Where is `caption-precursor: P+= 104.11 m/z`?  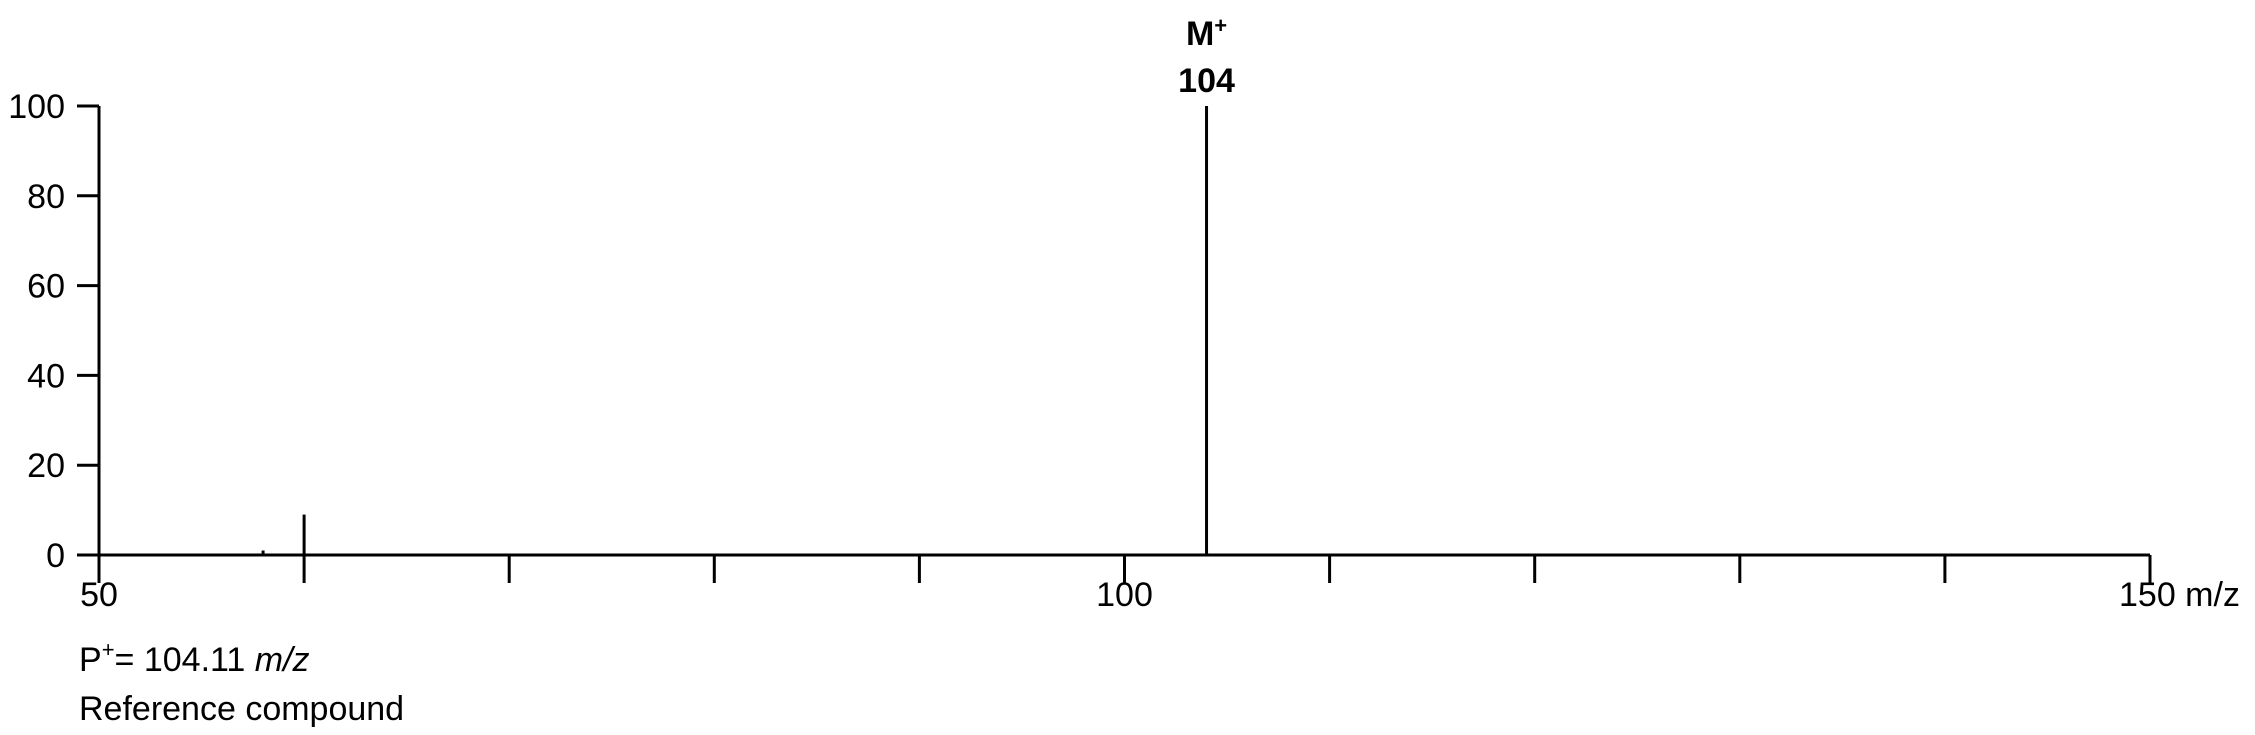
caption-precursor: P+= 104.11 m/z is located at coordinates (194, 660).